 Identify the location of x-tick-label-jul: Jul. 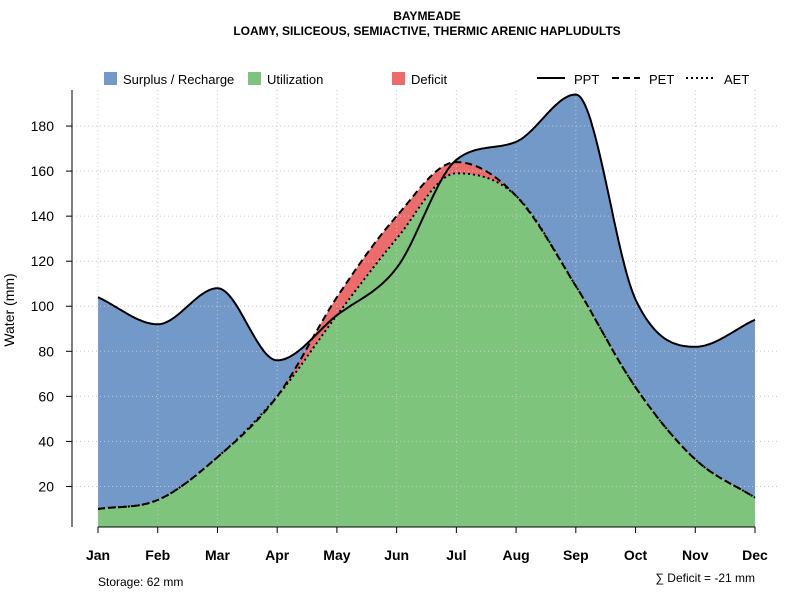
(456, 555).